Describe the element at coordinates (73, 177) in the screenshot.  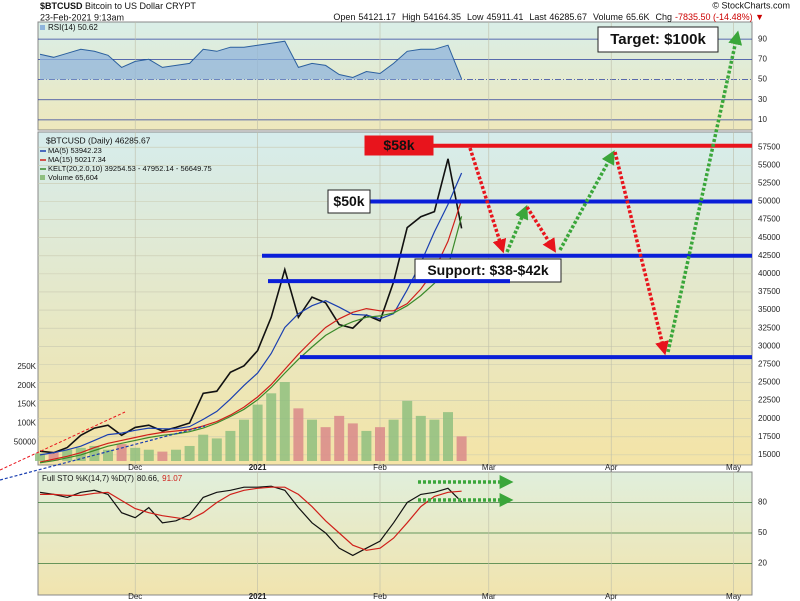
I see `legend-entry: Volume 65,604` at that location.